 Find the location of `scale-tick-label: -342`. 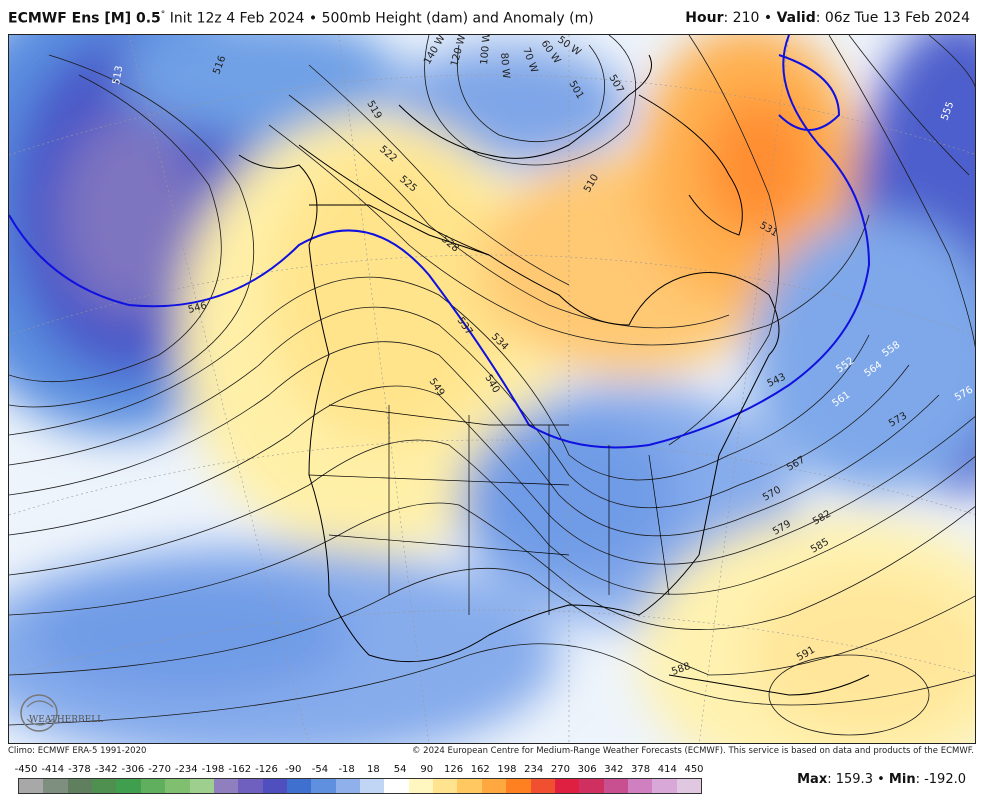

scale-tick-label: -342 is located at coordinates (106, 769).